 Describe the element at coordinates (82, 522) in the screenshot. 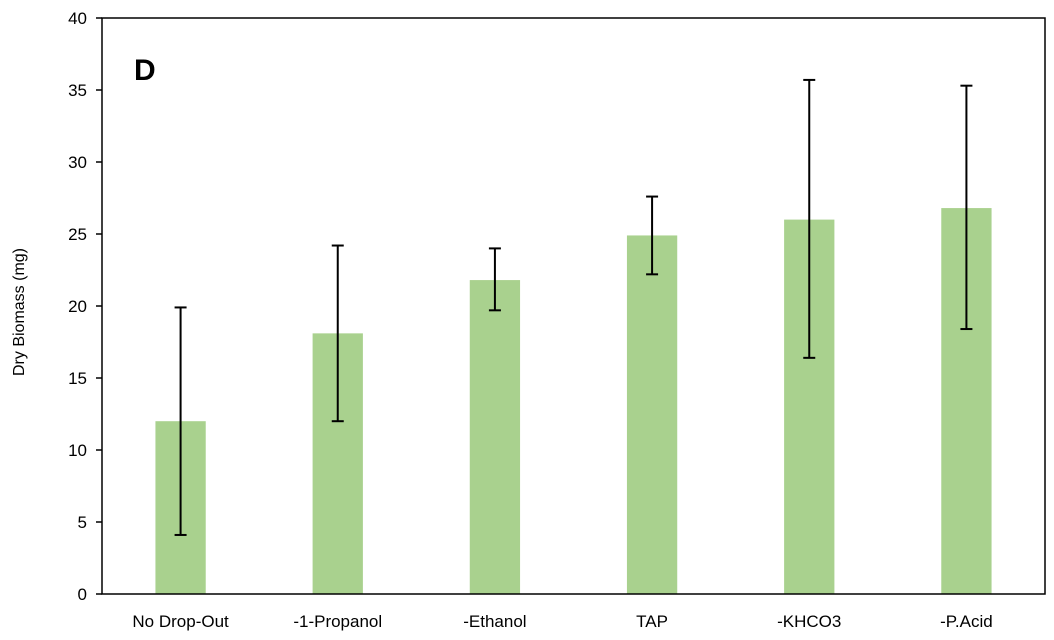

I see `y-tick-label-1: 5` at that location.